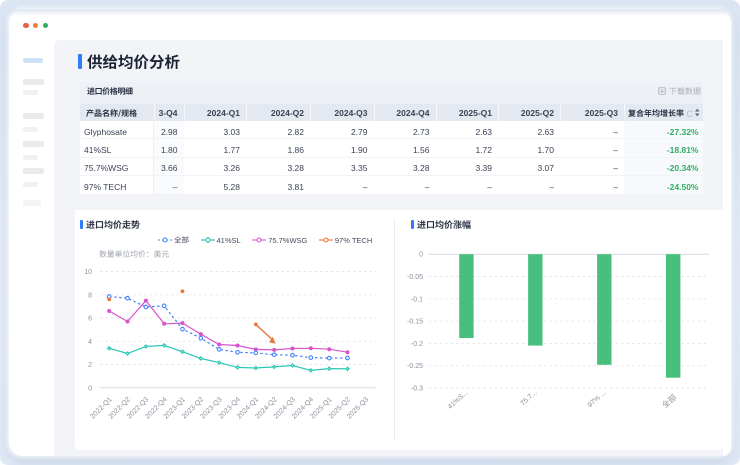  Describe the element at coordinates (415, 277) in the screenshot. I see `svg-text: -0.05` at that location.